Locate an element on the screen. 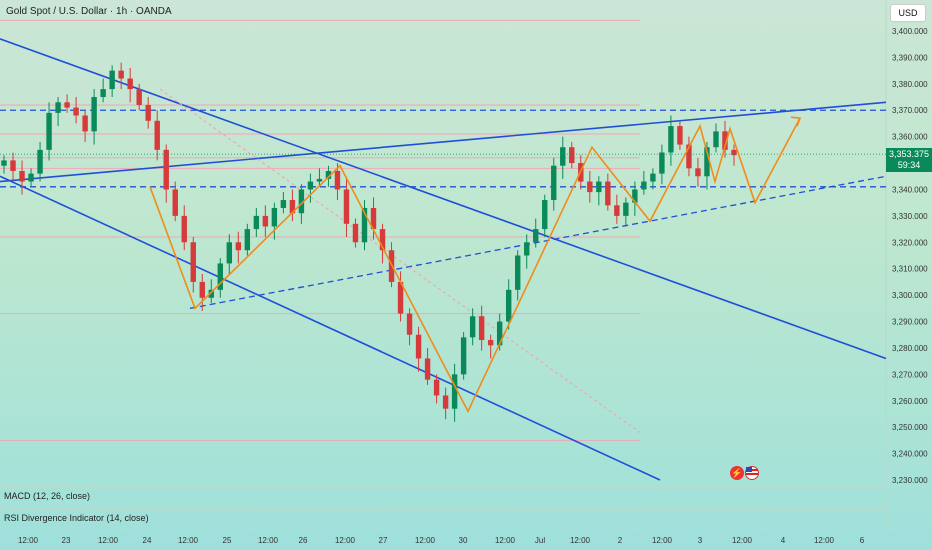 Image resolution: width=932 pixels, height=550 pixels. y-tick-label: 3,280.000 is located at coordinates (910, 348).